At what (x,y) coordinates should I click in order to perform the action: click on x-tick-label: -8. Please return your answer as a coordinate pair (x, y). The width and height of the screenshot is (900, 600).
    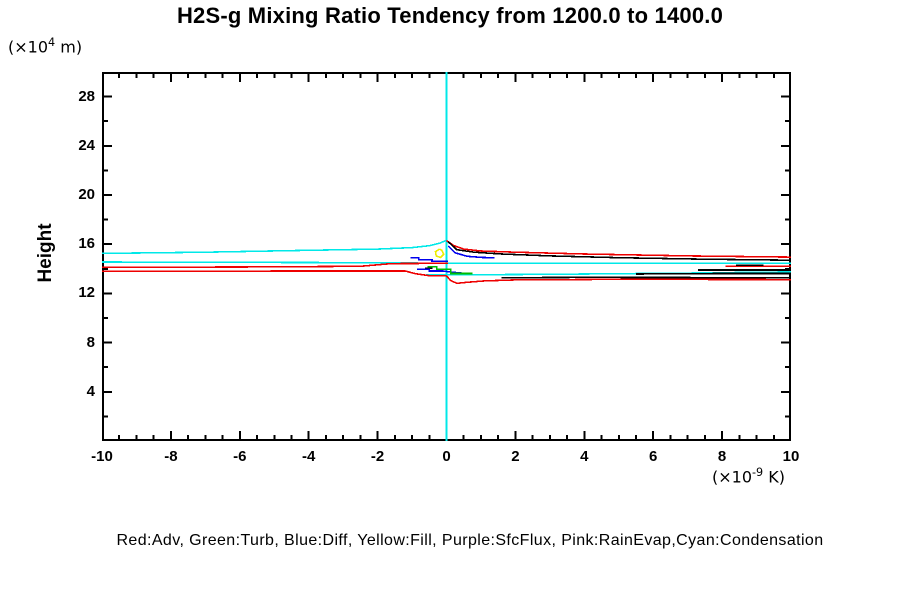
    Looking at the image, I should click on (171, 456).